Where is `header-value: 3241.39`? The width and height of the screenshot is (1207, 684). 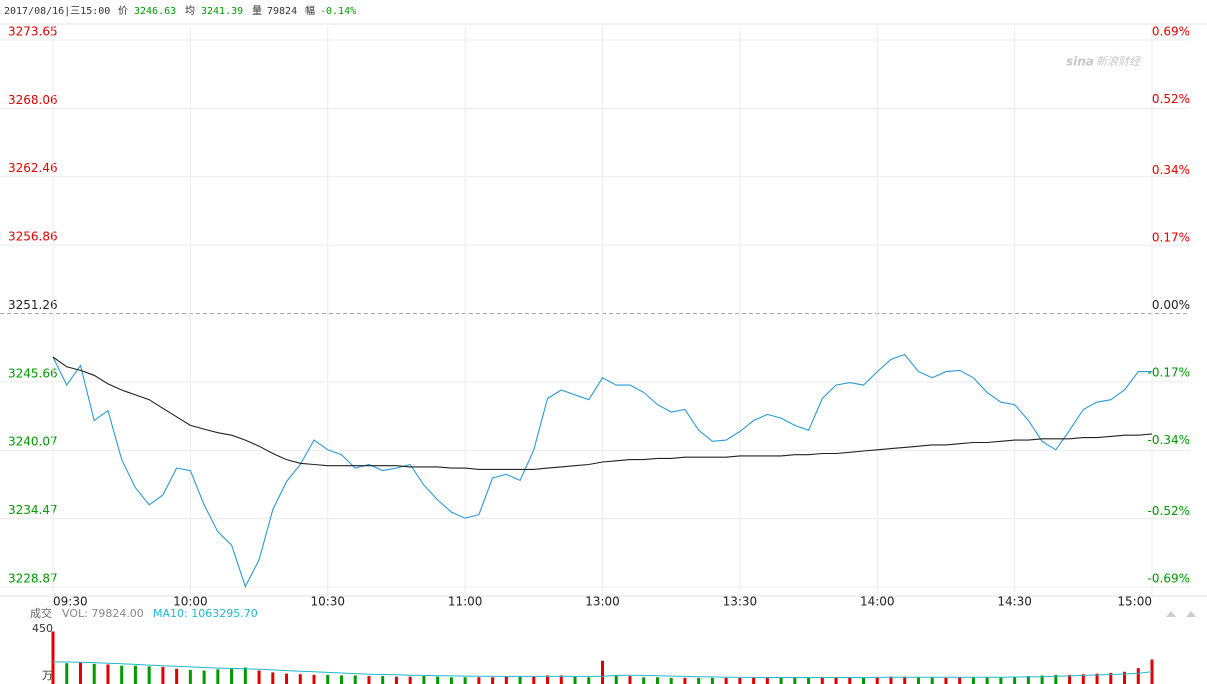
header-value: 3241.39 is located at coordinates (222, 11).